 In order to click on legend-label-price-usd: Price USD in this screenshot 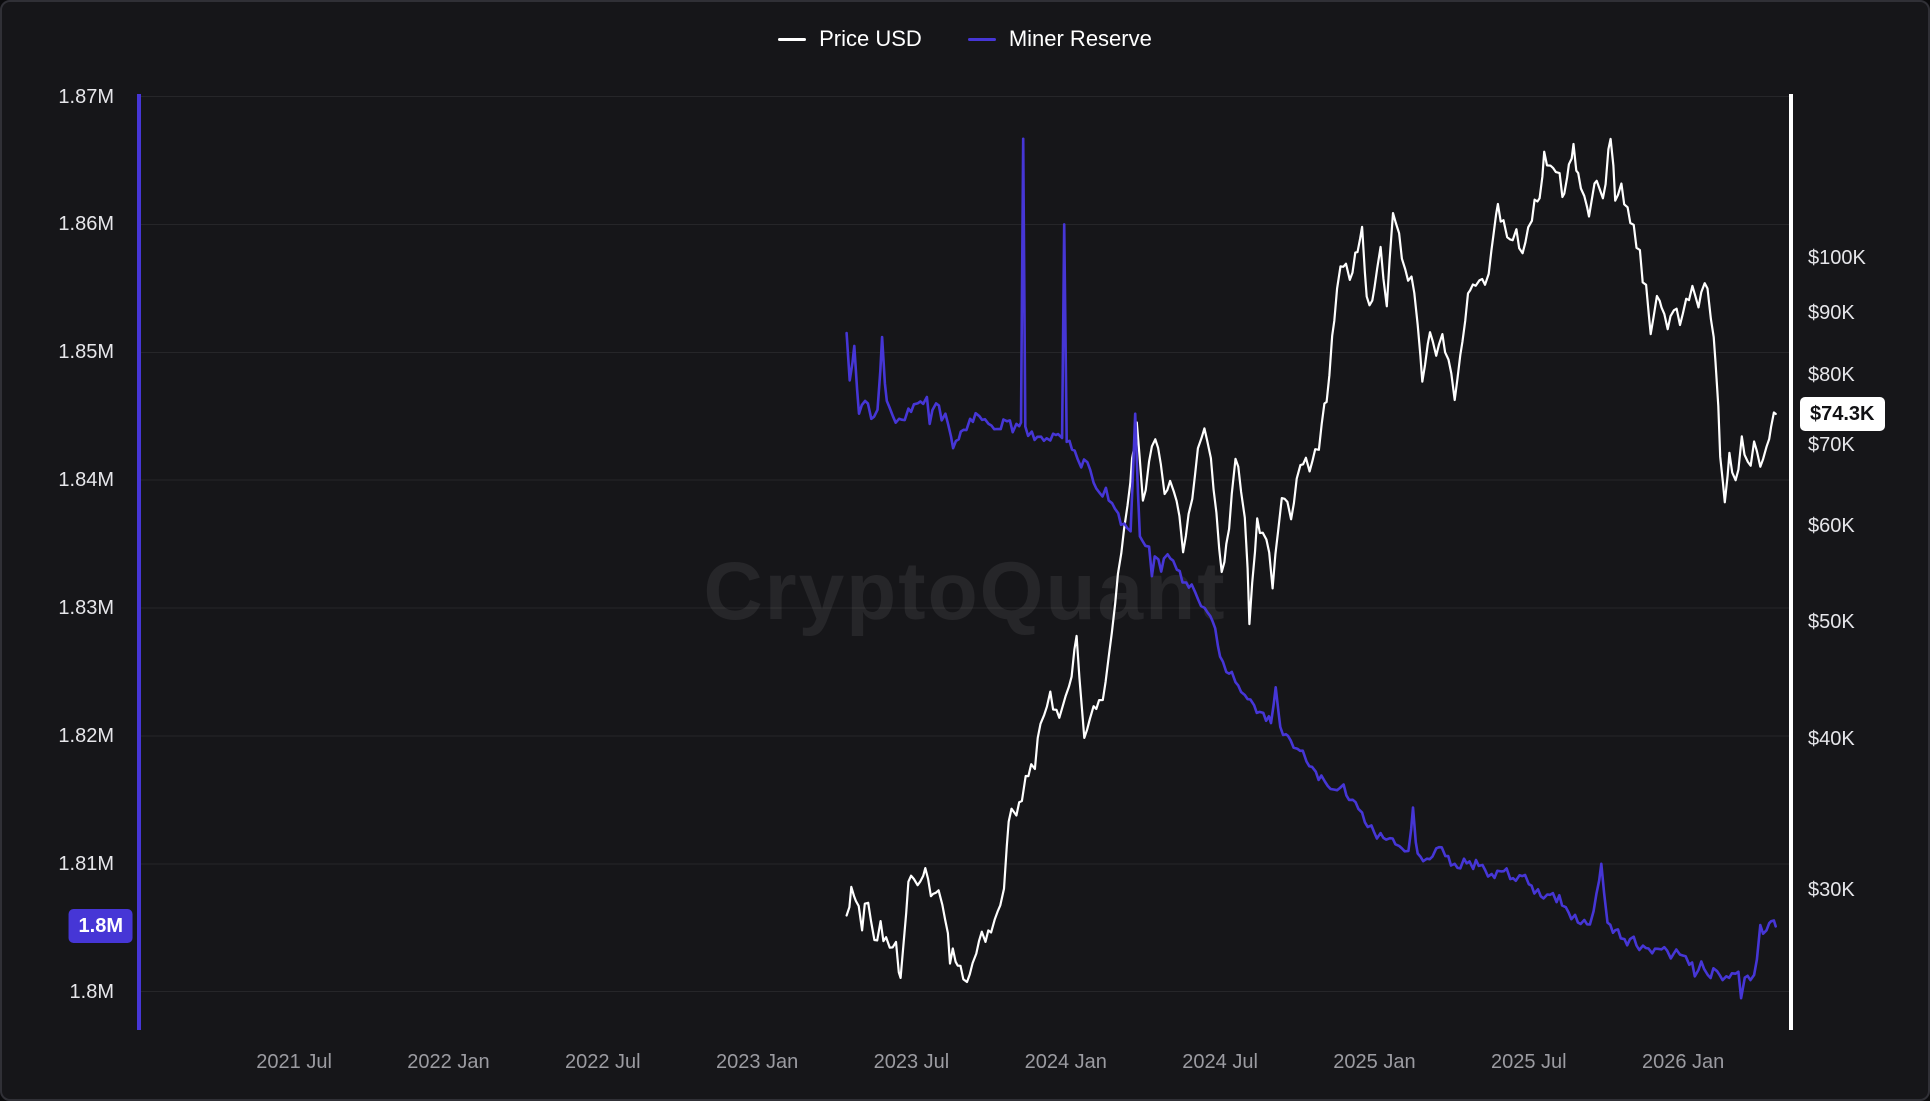, I will do `click(870, 38)`.